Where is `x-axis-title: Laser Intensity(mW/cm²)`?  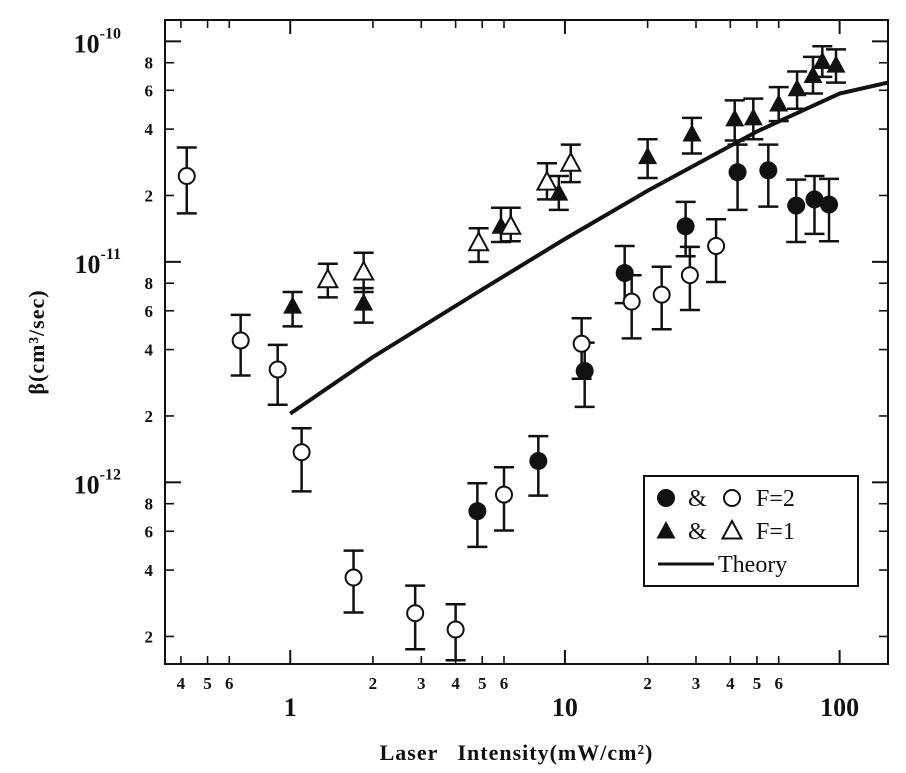 x-axis-title: Laser Intensity(mW/cm²) is located at coordinates (517, 752).